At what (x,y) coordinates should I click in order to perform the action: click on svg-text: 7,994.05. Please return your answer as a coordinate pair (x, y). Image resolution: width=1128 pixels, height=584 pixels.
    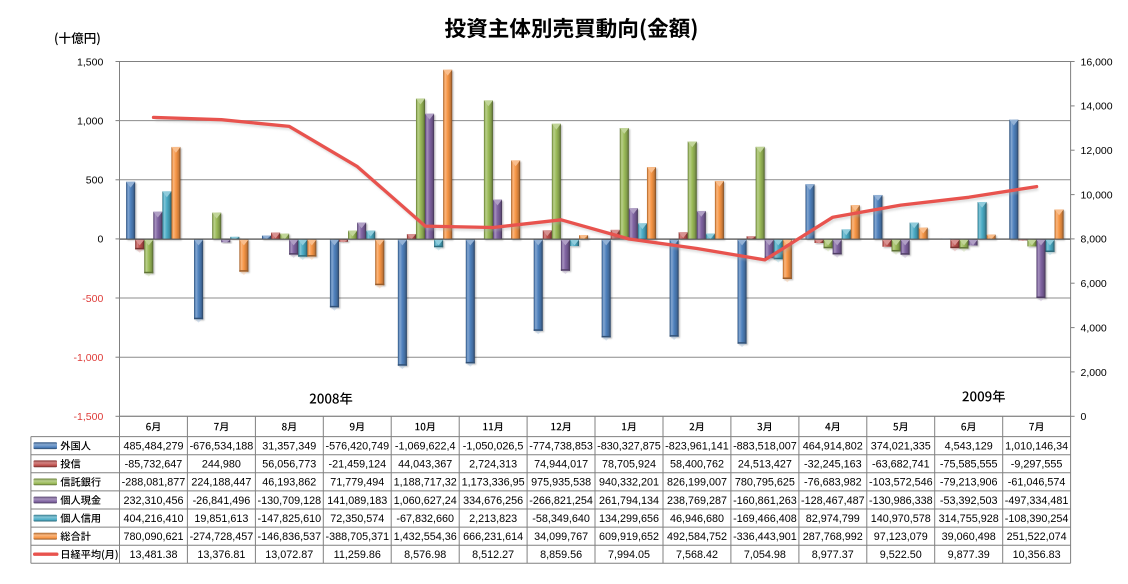
    Looking at the image, I should click on (629, 555).